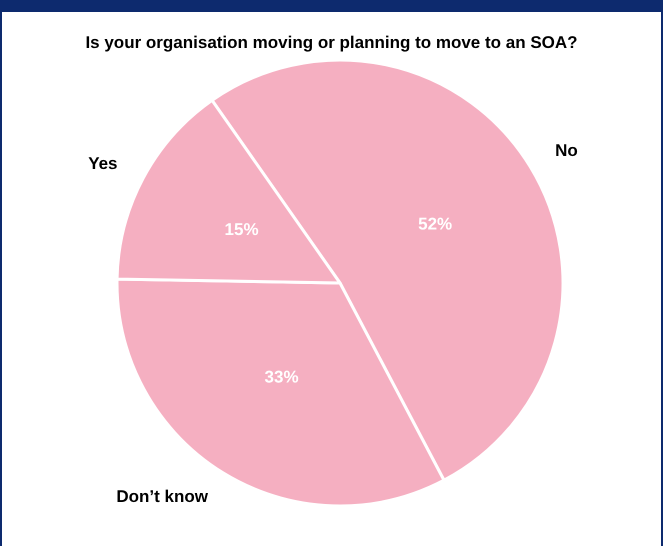 The image size is (663, 546). What do you see at coordinates (103, 164) in the screenshot?
I see `slice-label: Yes` at bounding box center [103, 164].